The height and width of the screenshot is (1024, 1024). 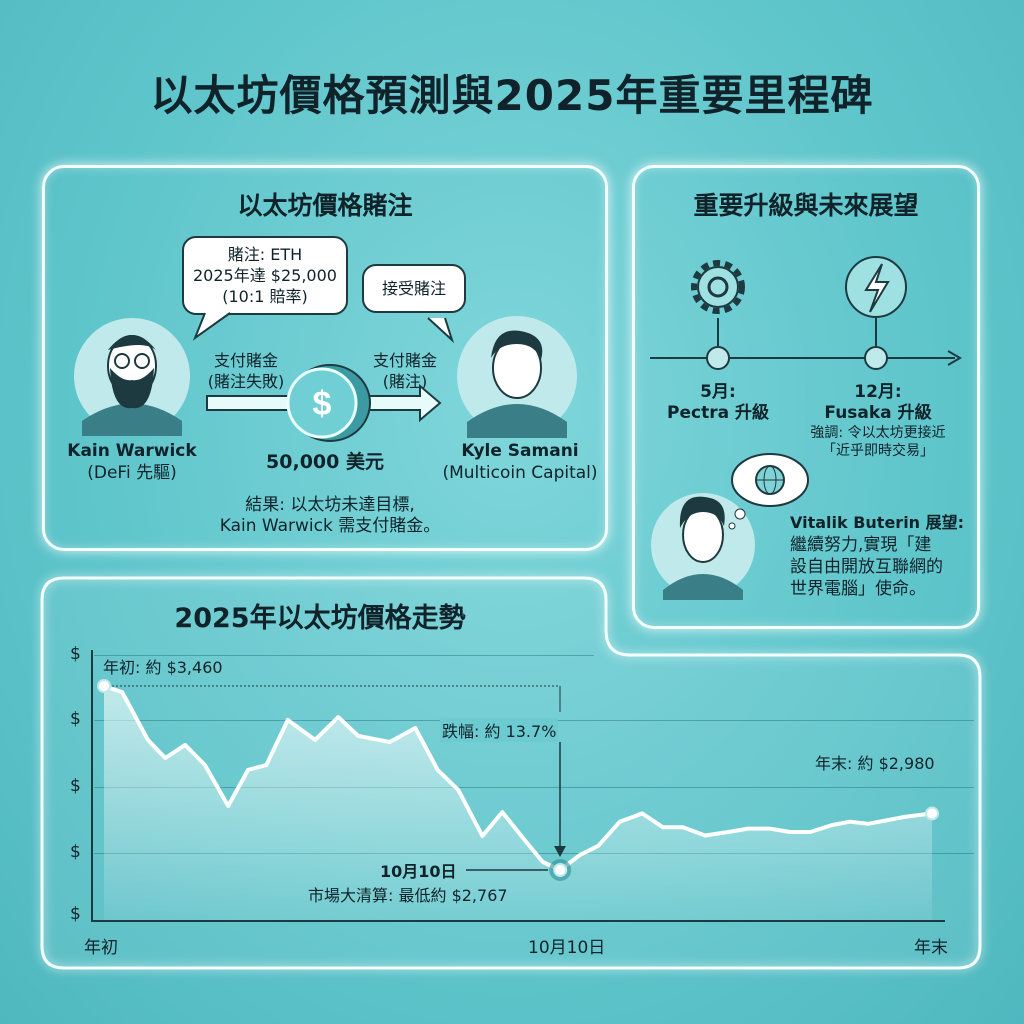 What do you see at coordinates (132, 451) in the screenshot?
I see `kain-name: Kain Warwick` at bounding box center [132, 451].